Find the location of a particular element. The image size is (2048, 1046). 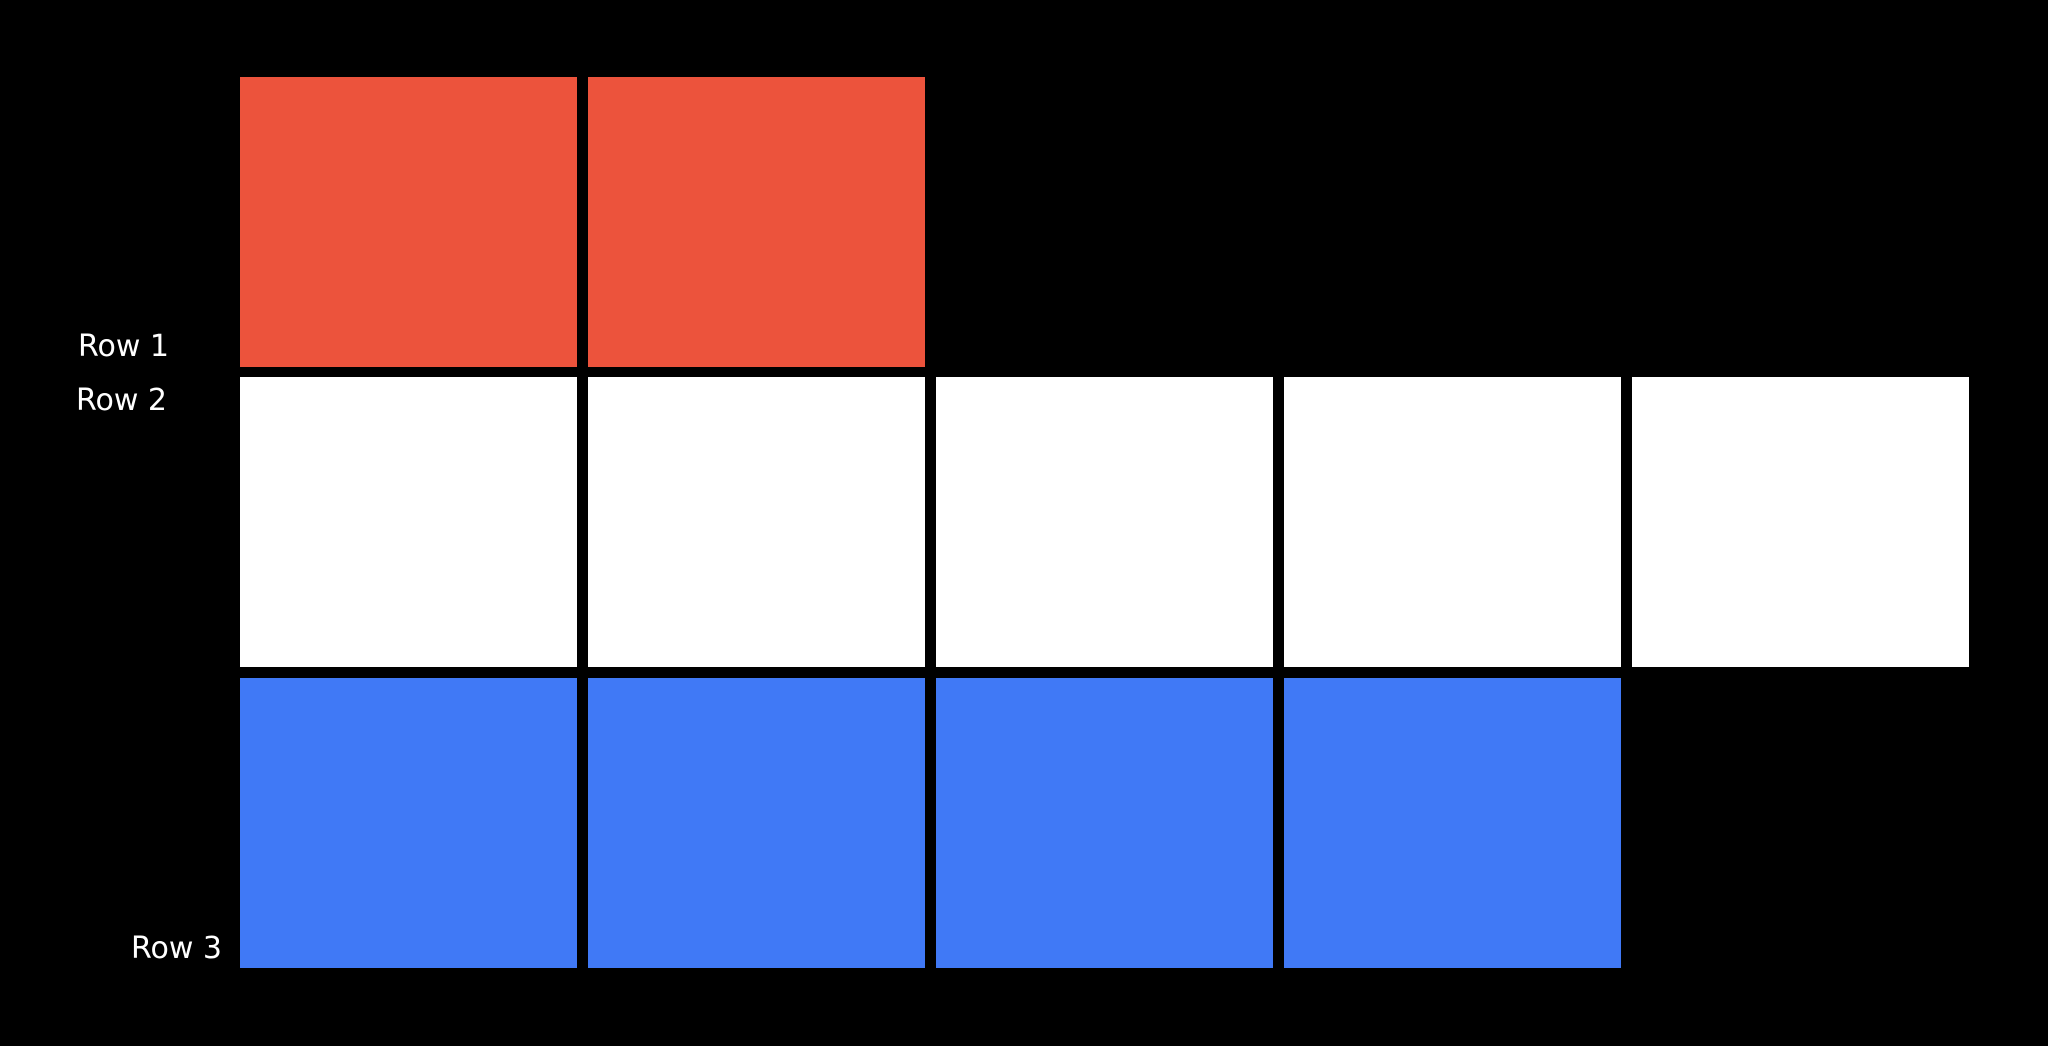

row-3-label: Row 3 is located at coordinates (177, 948).